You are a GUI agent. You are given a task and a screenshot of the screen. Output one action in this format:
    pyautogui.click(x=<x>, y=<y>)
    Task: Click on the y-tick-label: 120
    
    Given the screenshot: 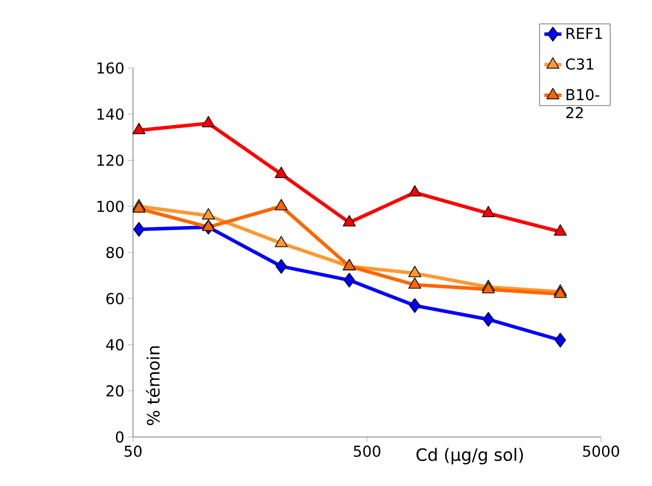 What is the action you would take?
    pyautogui.click(x=110, y=160)
    